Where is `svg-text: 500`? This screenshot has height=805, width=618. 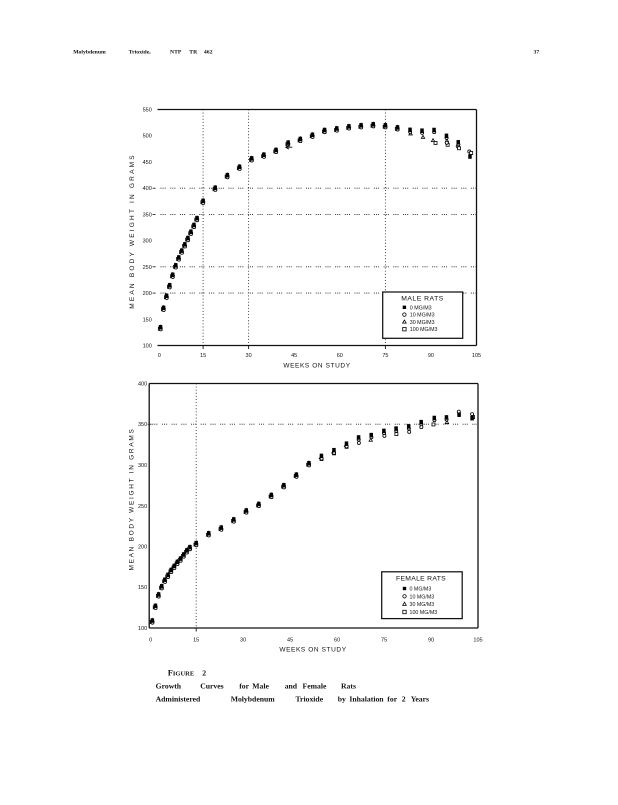 svg-text: 500 is located at coordinates (147, 137).